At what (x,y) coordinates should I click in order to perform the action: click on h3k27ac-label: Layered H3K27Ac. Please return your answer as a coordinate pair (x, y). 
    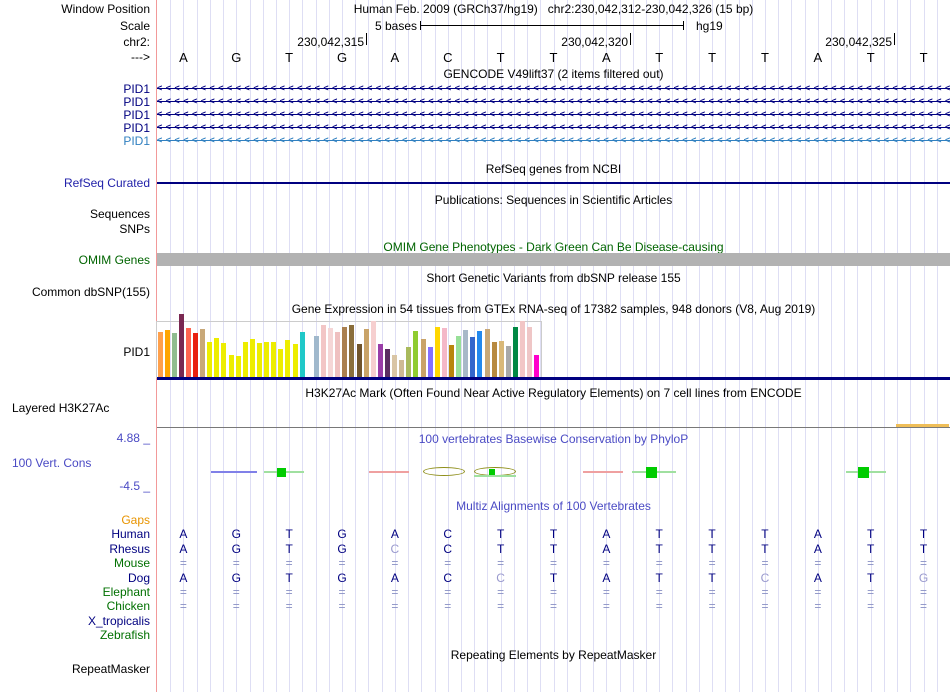
    Looking at the image, I should click on (61, 408).